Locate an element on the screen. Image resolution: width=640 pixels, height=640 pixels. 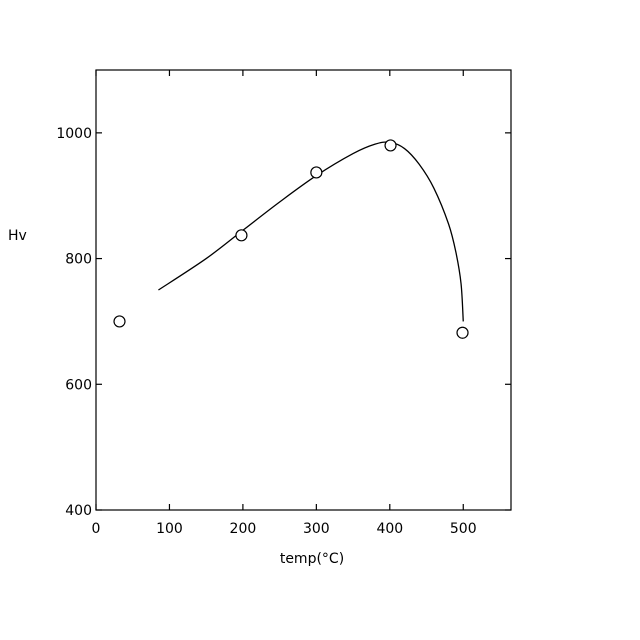
x-tick-label-400: 400 is located at coordinates (389, 529).